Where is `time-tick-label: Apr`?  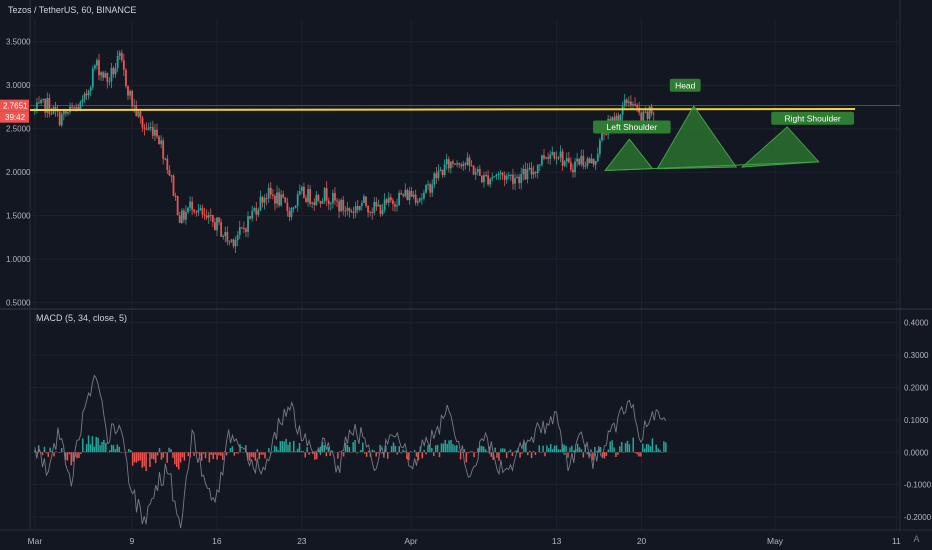 time-tick-label: Apr is located at coordinates (410, 541).